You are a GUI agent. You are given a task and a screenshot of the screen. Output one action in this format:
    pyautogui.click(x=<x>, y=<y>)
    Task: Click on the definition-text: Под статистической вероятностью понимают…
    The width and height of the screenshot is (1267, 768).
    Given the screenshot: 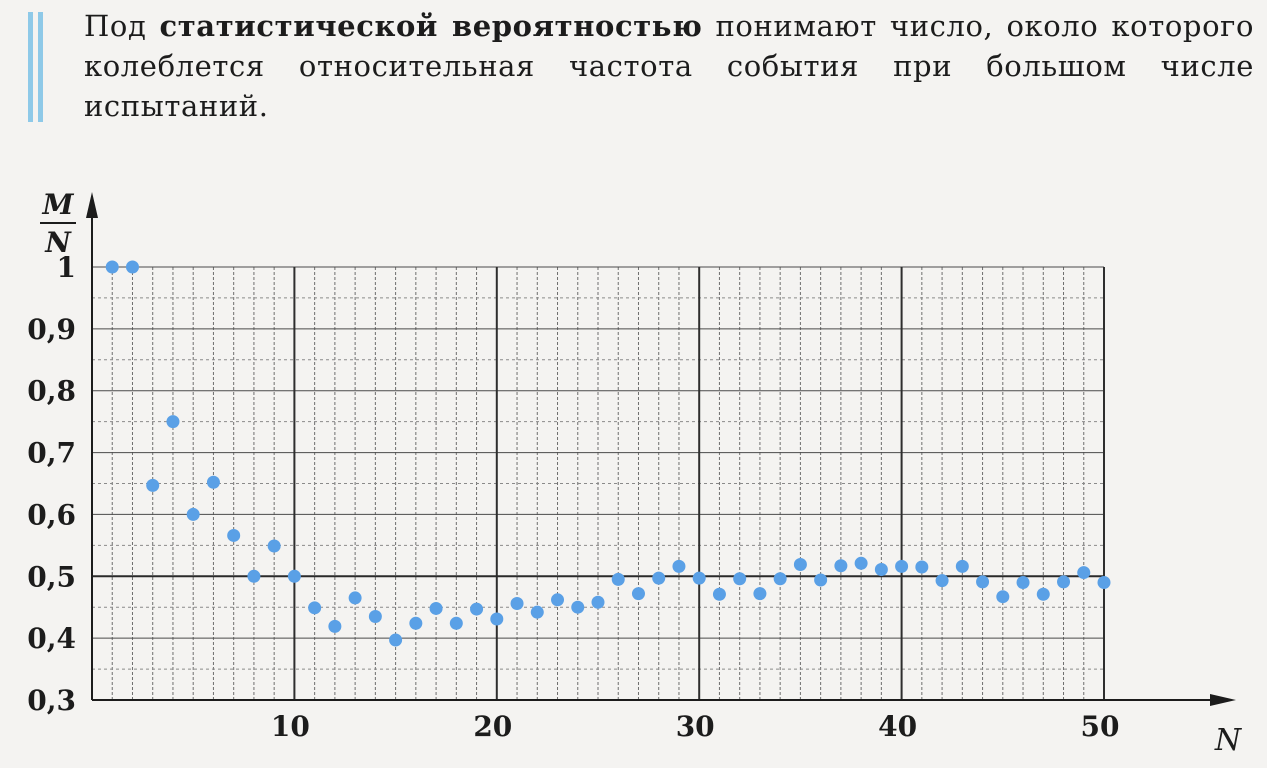 What is the action you would take?
    pyautogui.click(x=669, y=66)
    